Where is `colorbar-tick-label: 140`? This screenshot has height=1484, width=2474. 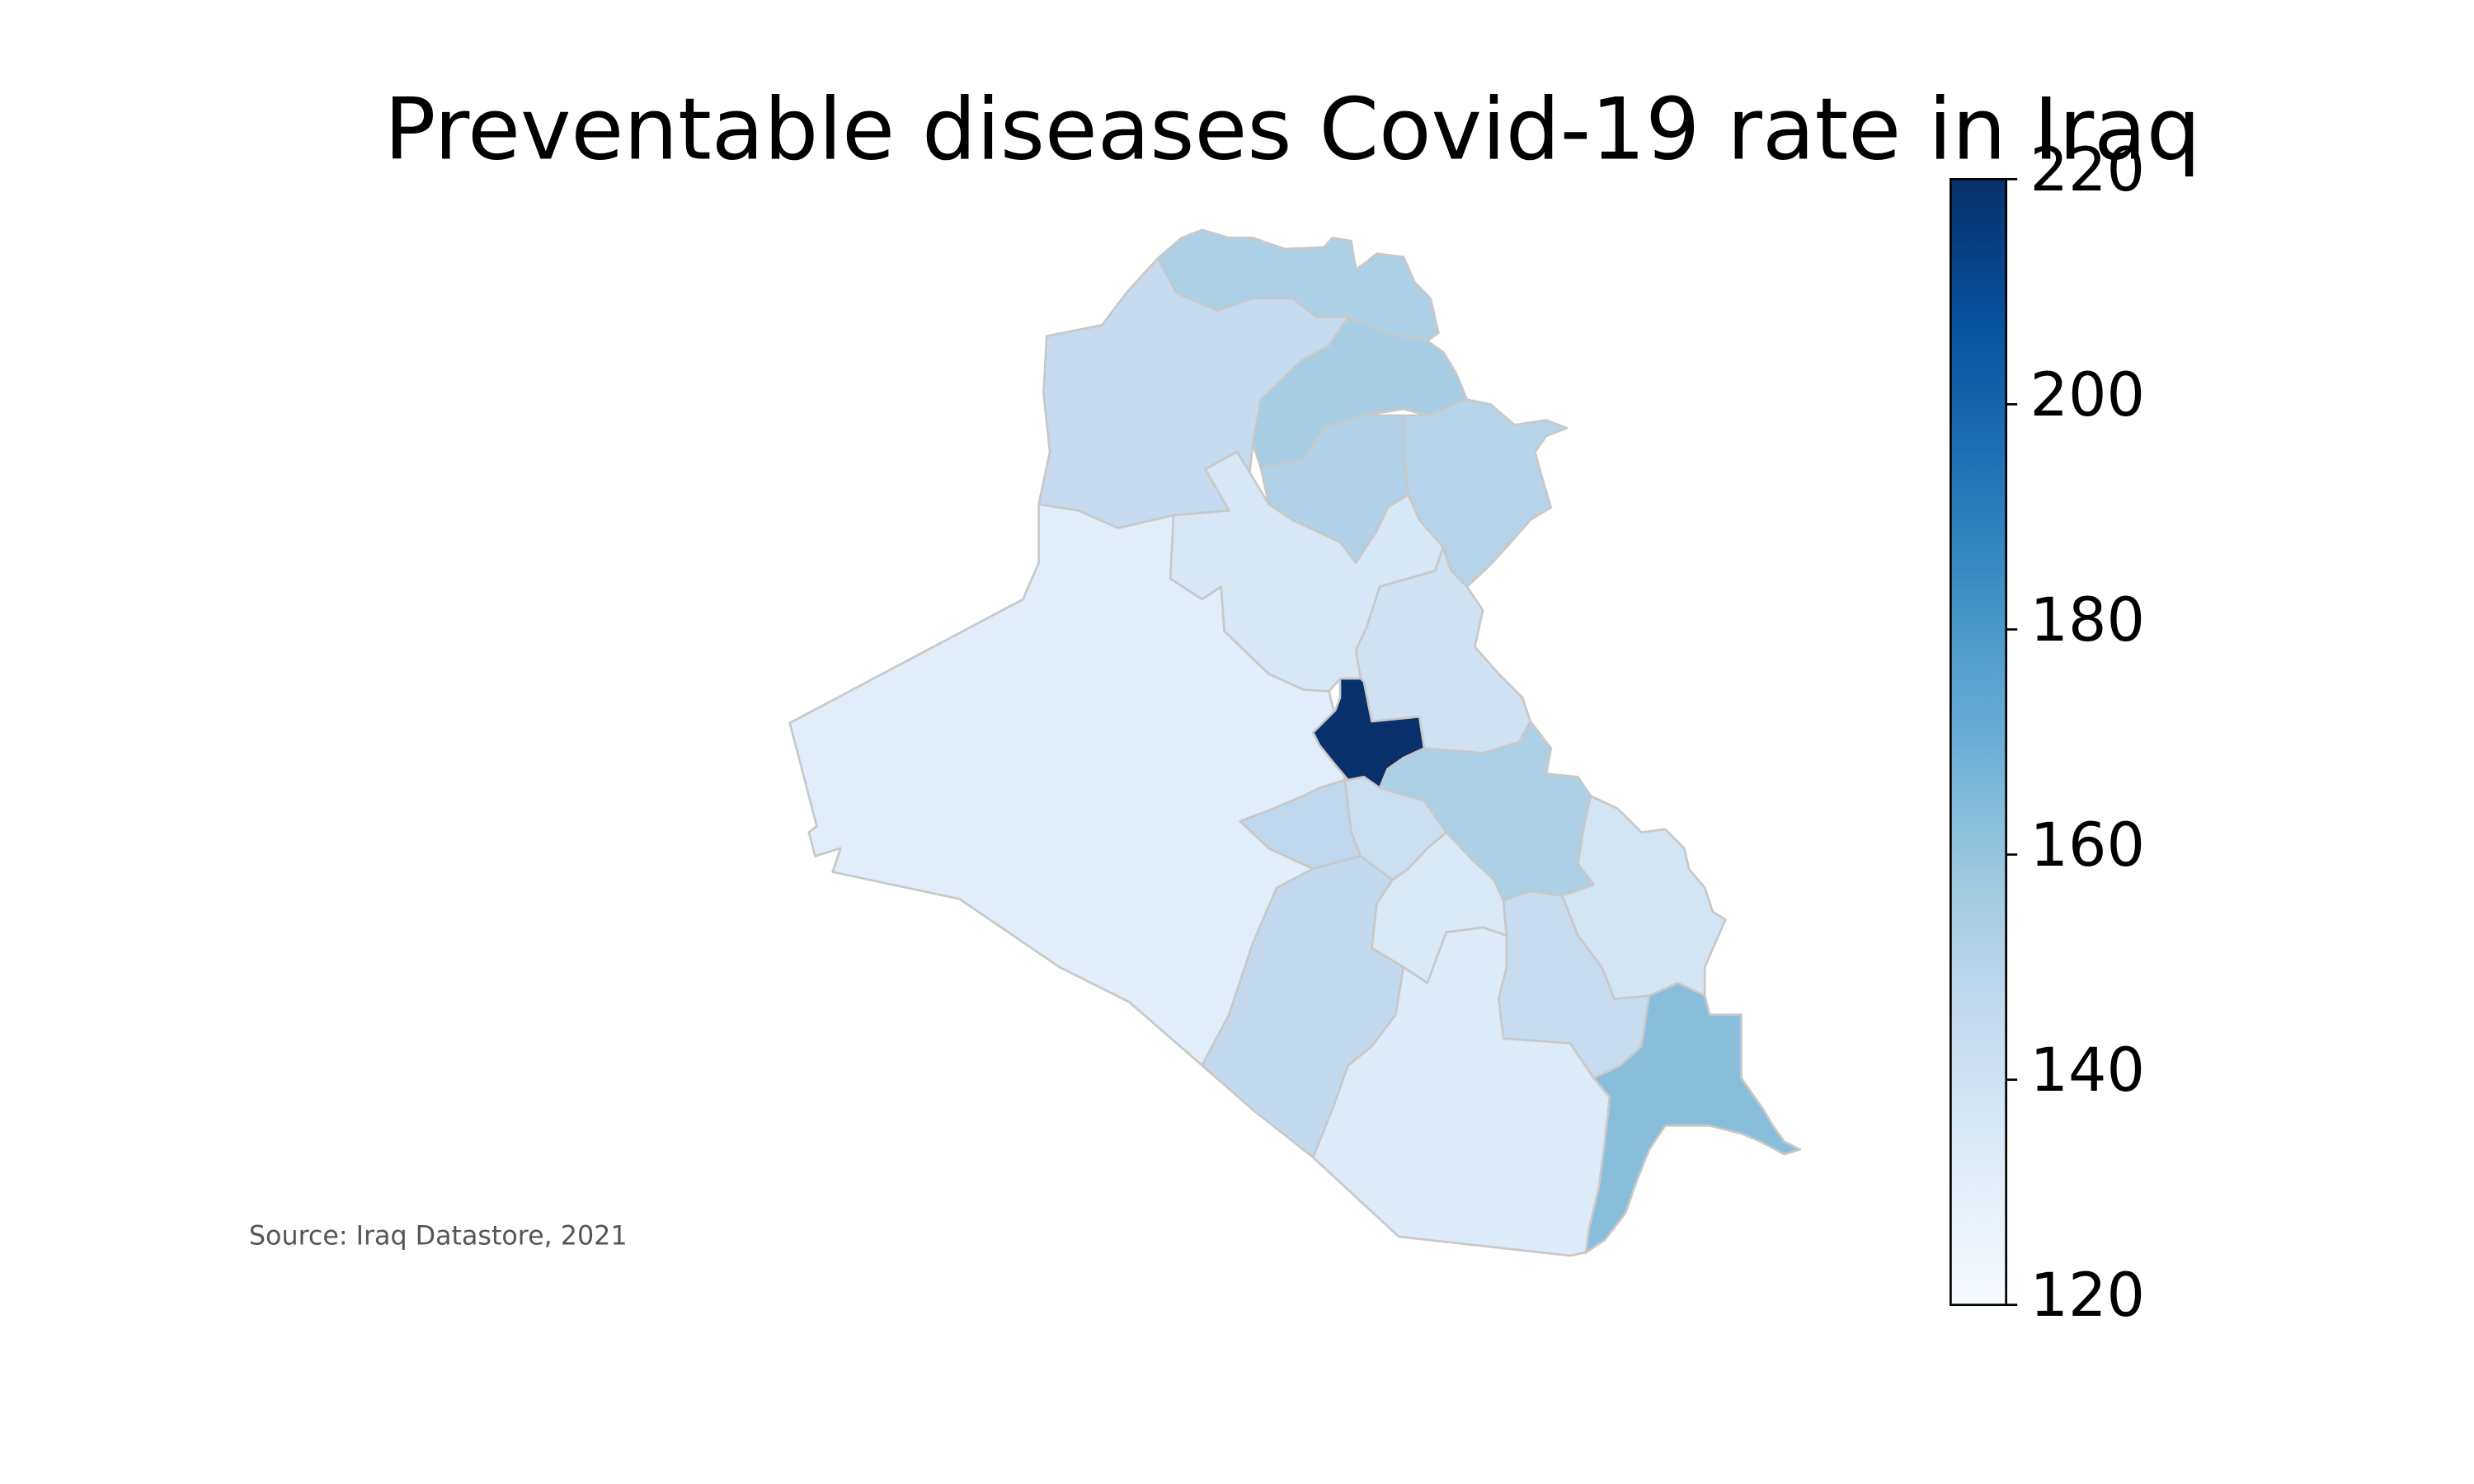
colorbar-tick-label: 140 is located at coordinates (2087, 1071).